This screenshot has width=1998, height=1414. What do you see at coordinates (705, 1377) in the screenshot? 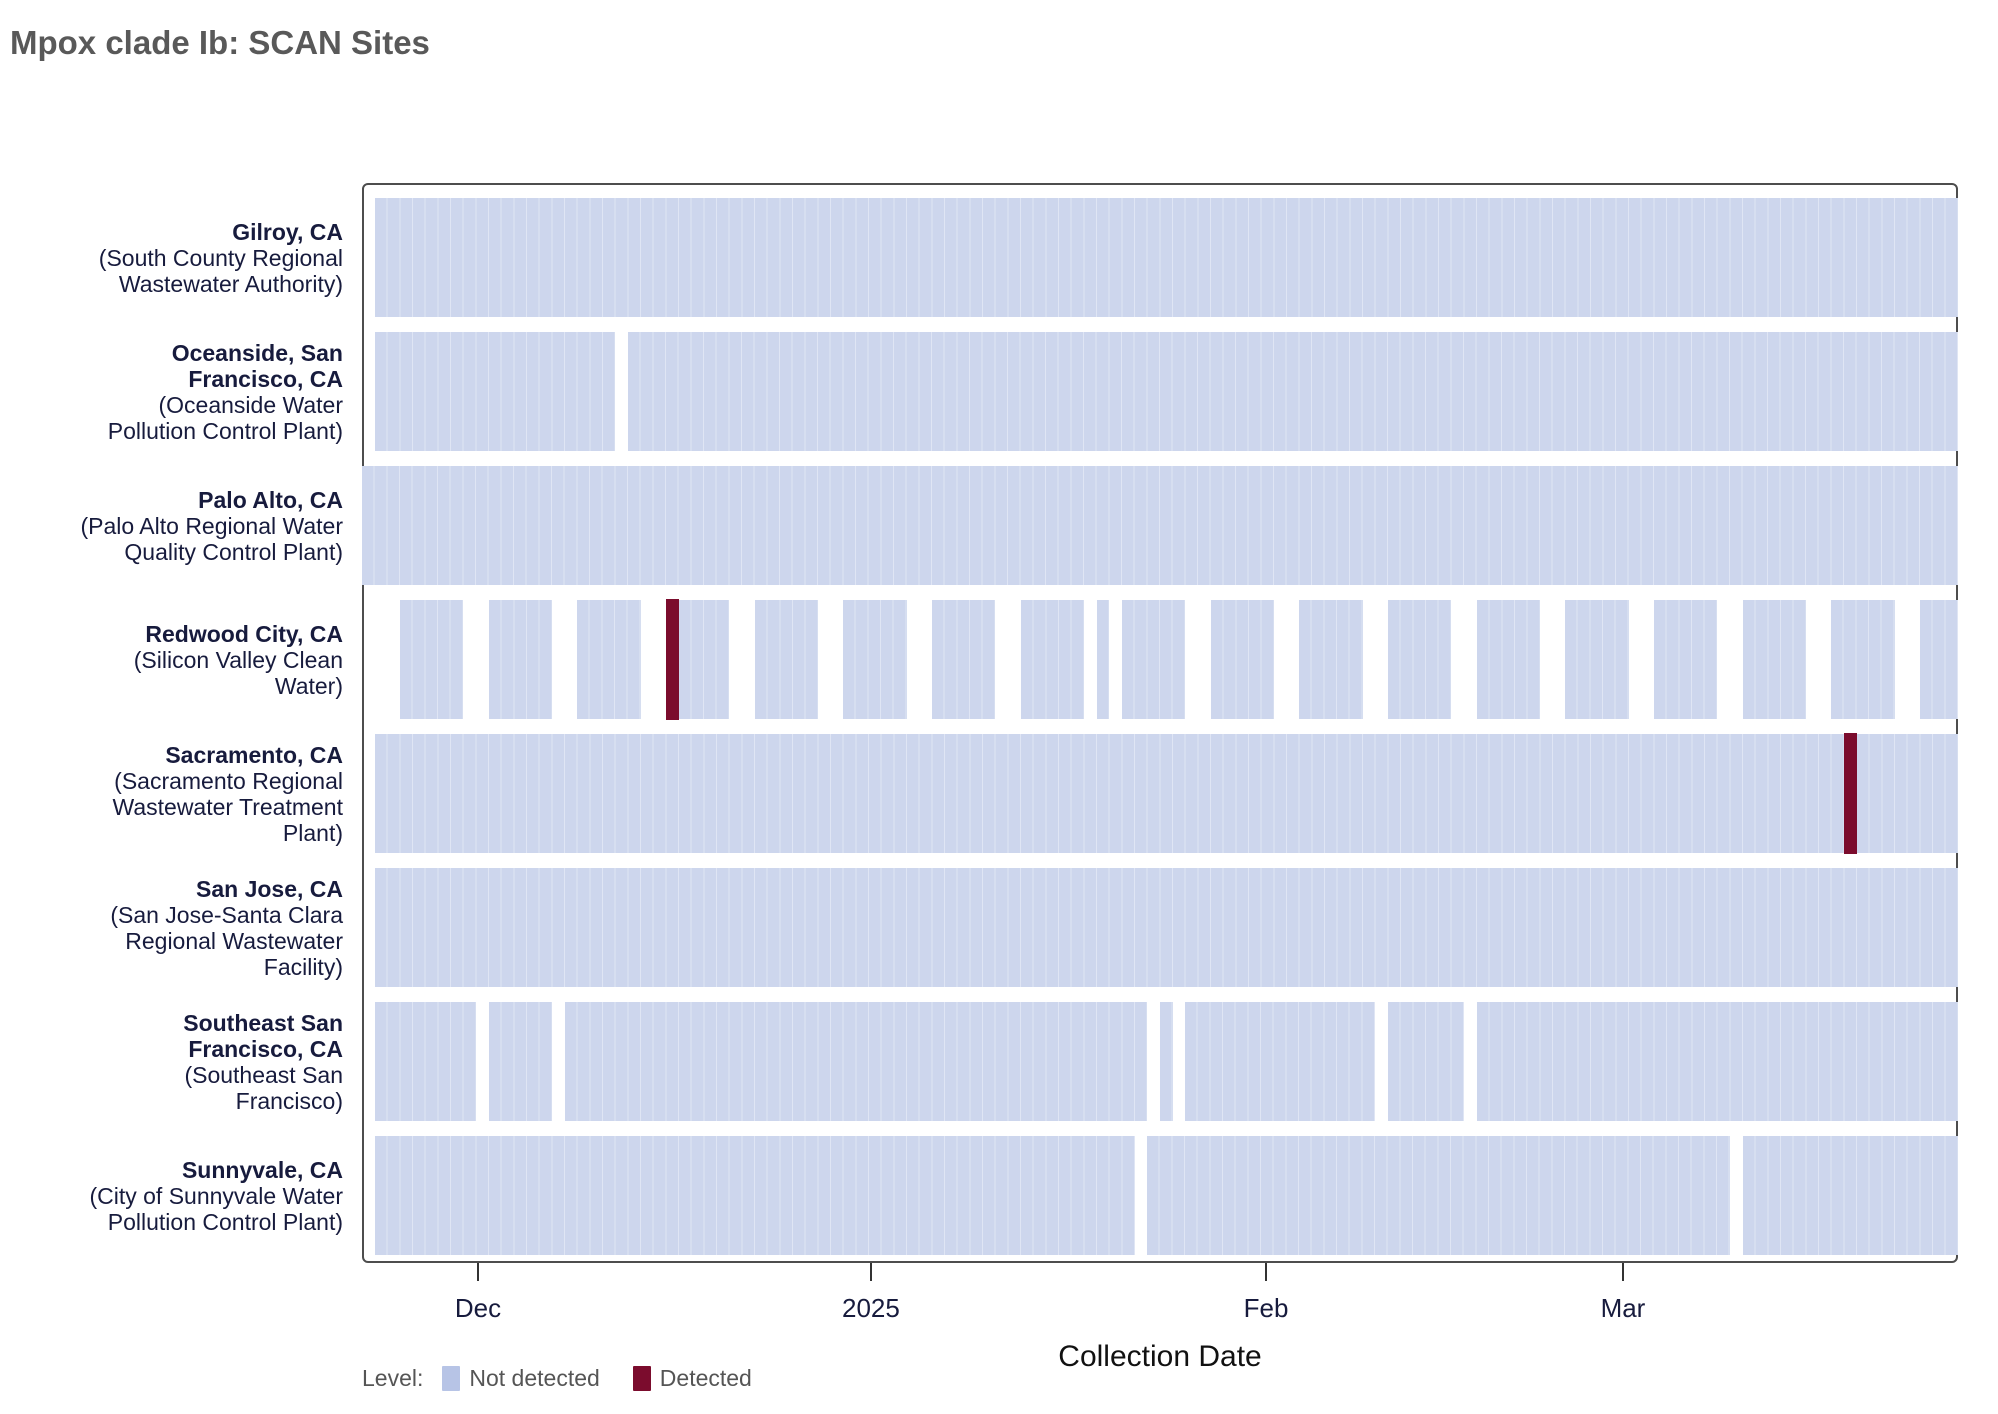
I see `legend-item-label: Detected` at bounding box center [705, 1377].